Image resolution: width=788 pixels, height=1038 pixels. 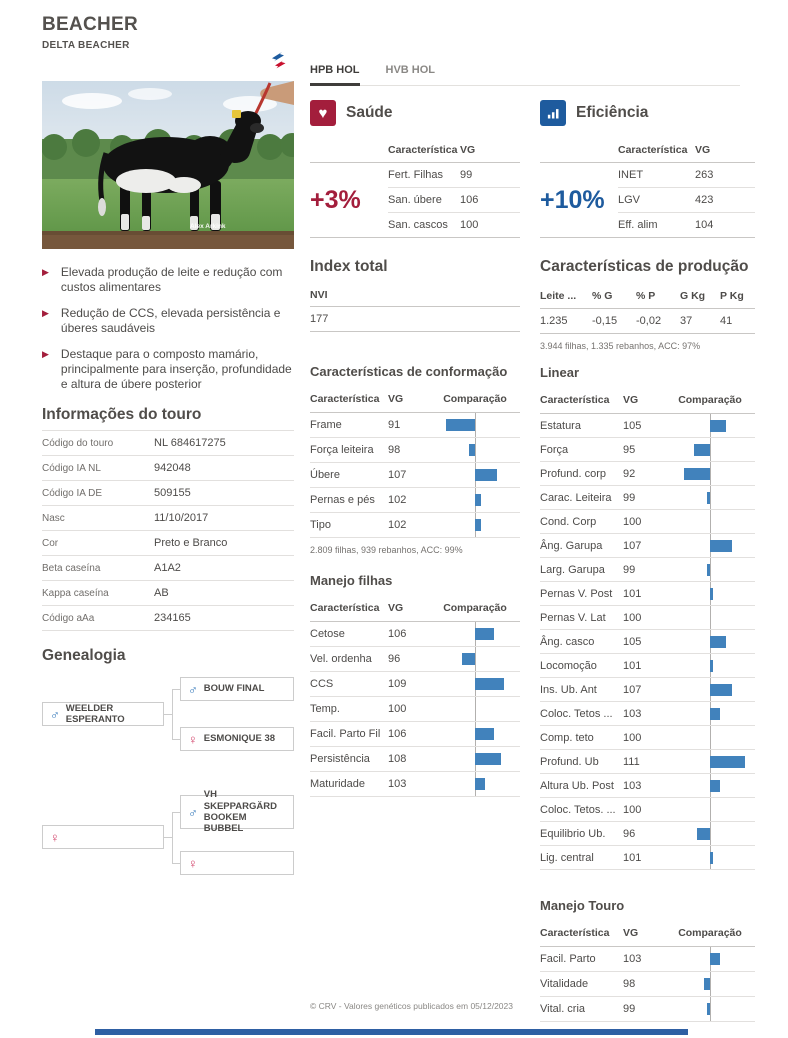 What do you see at coordinates (568, 521) in the screenshot?
I see `feature-label: Cond. Corp` at bounding box center [568, 521].